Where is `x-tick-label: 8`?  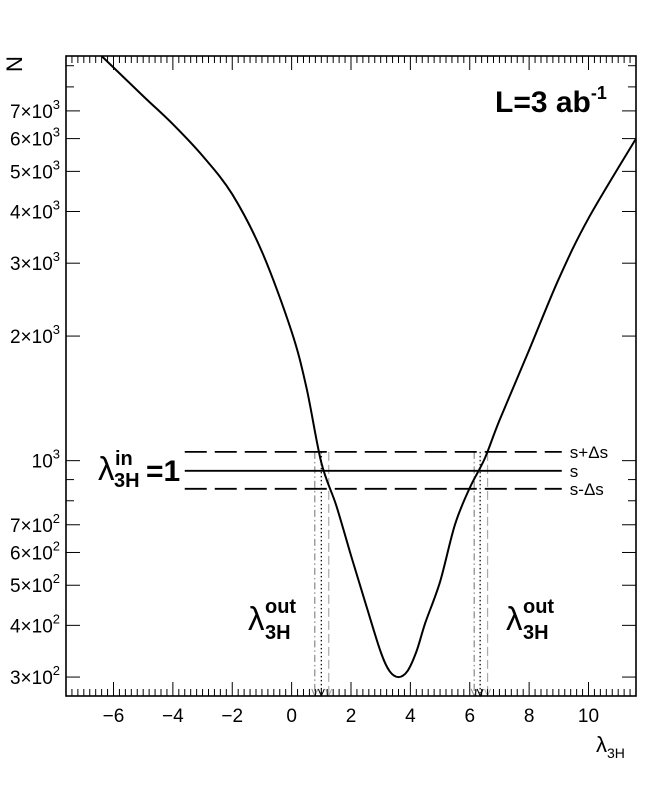 x-tick-label: 8 is located at coordinates (529, 716).